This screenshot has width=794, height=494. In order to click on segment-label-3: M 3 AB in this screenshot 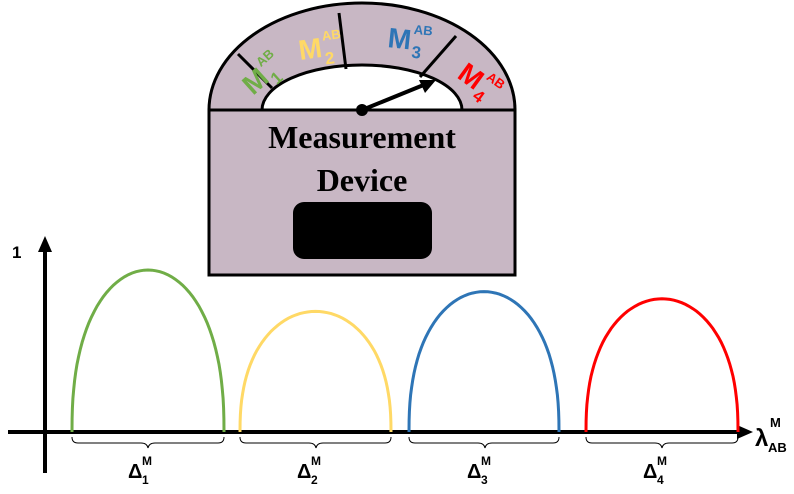, I will do `click(409, 42)`.